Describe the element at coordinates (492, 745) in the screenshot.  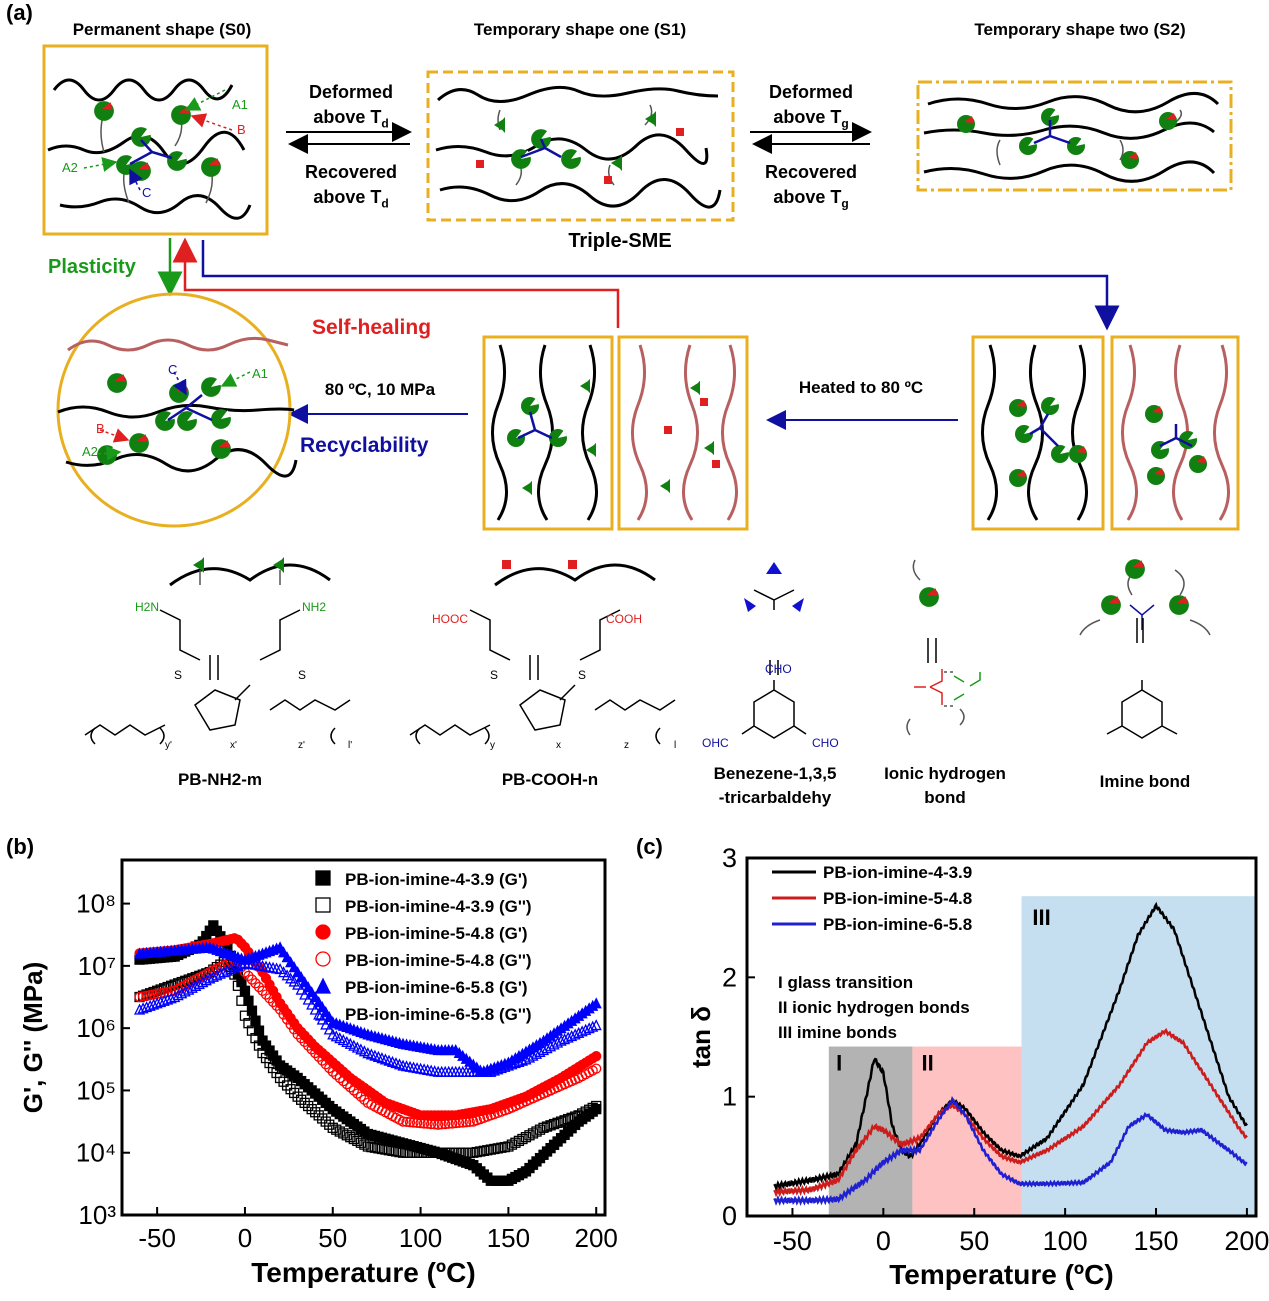
I see `sub-y: y` at that location.